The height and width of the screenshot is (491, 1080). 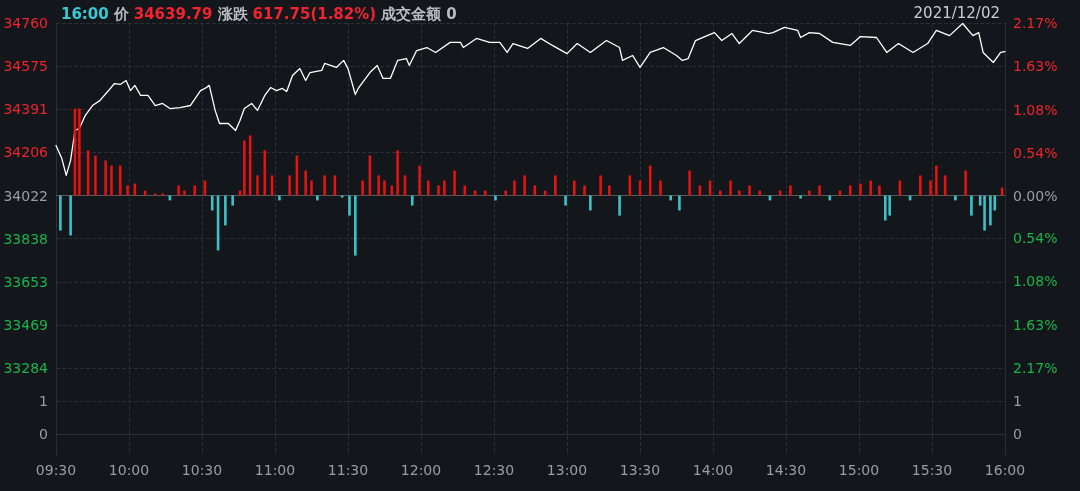 What do you see at coordinates (26, 152) in the screenshot?
I see `y-tick-label: 34206` at bounding box center [26, 152].